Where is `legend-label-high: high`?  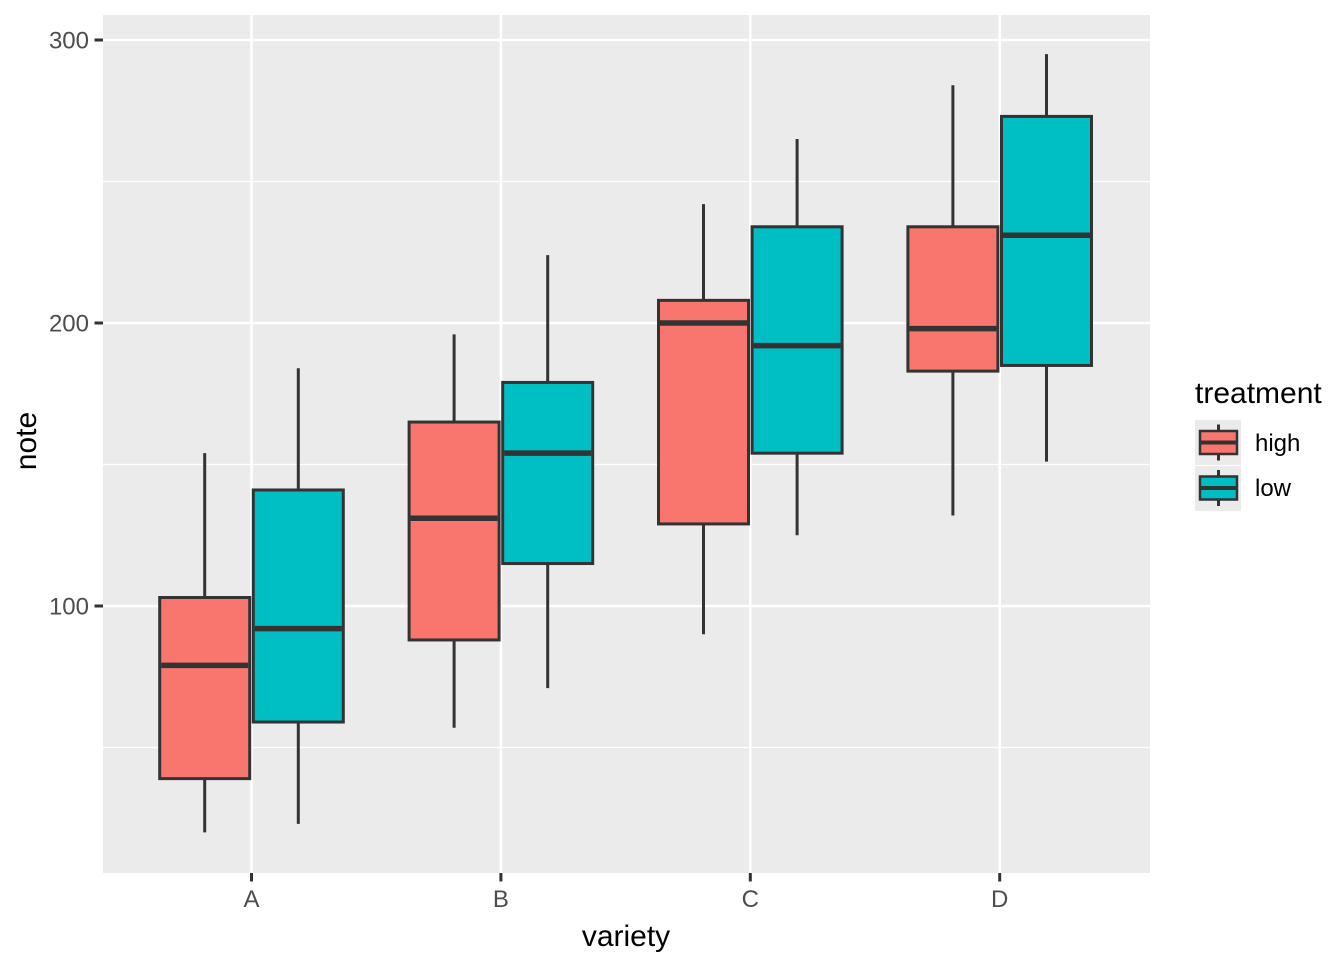 legend-label-high: high is located at coordinates (1277, 443).